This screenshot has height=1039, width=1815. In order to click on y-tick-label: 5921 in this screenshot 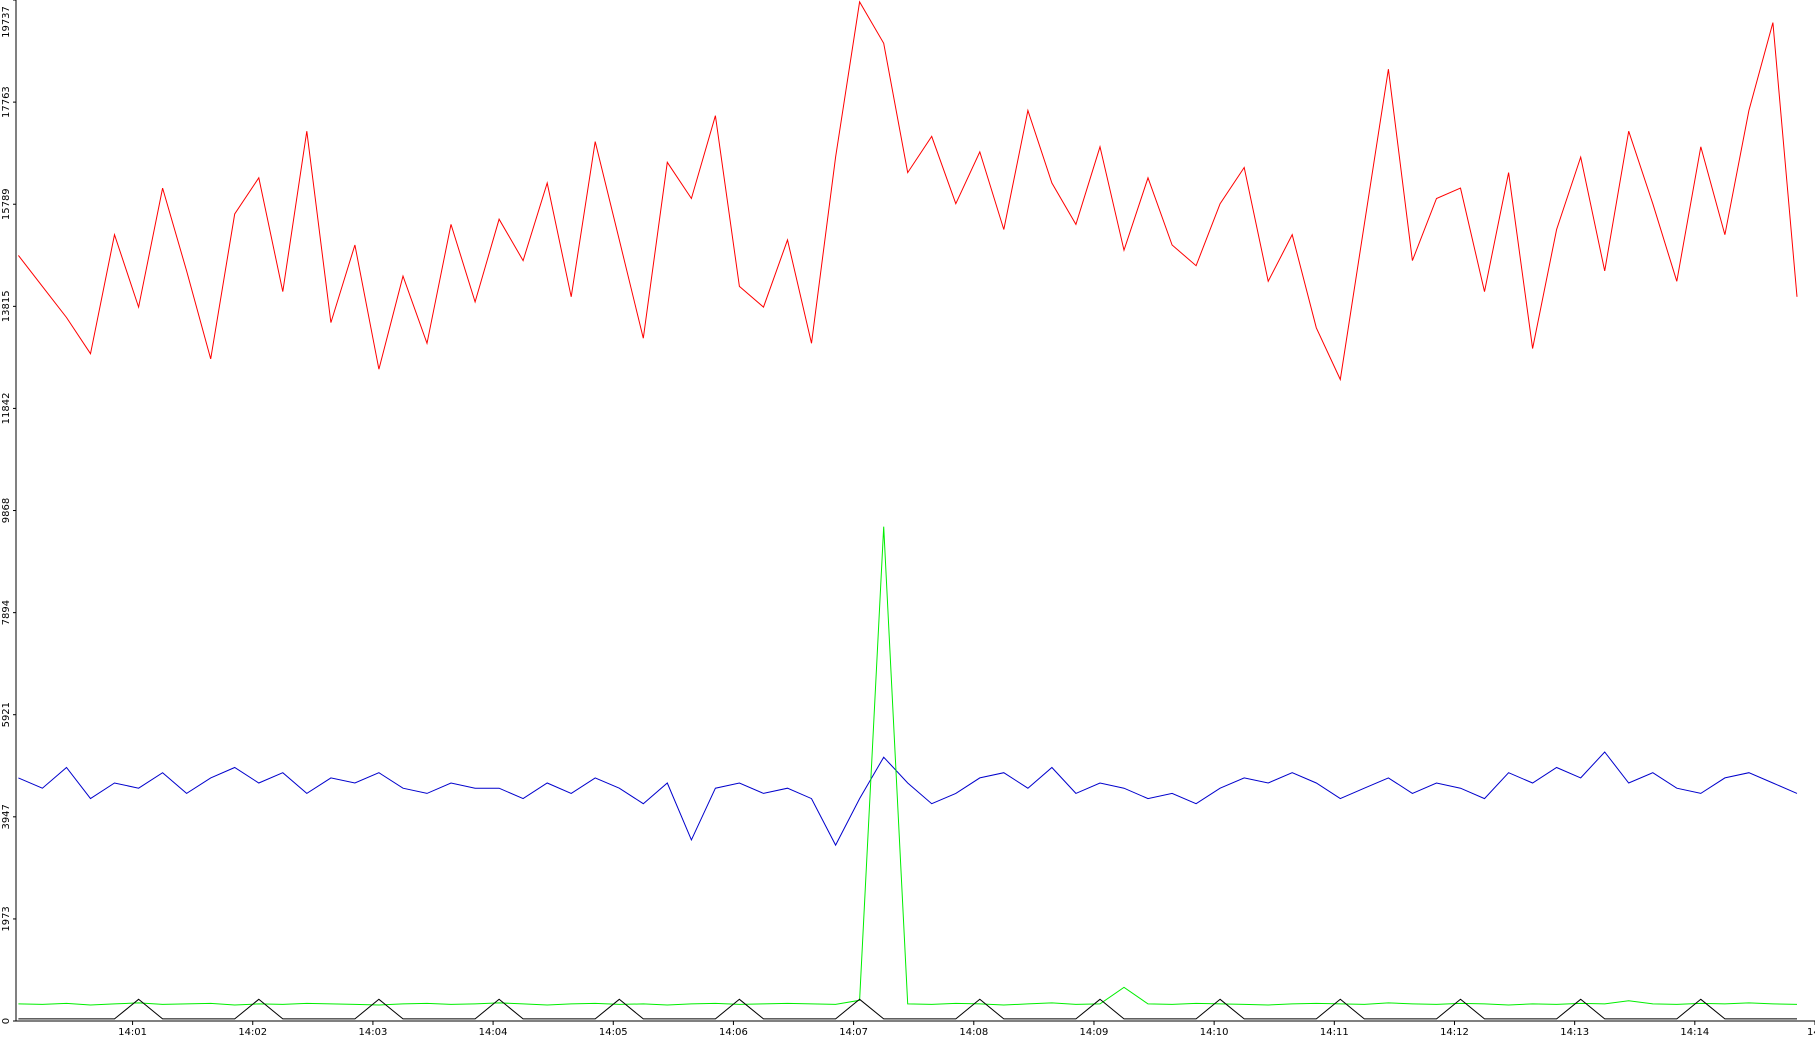, I will do `click(6, 714)`.